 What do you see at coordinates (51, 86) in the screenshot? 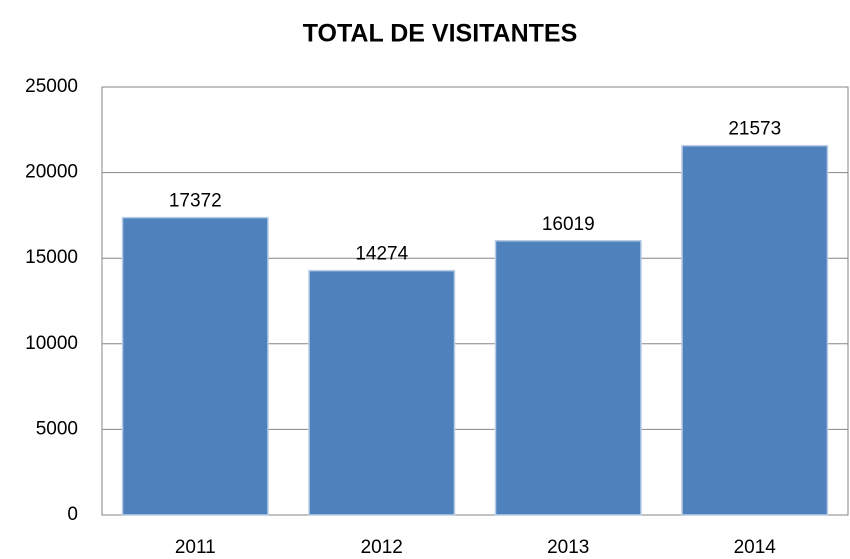
I see `y-tick-label: 25000` at bounding box center [51, 86].